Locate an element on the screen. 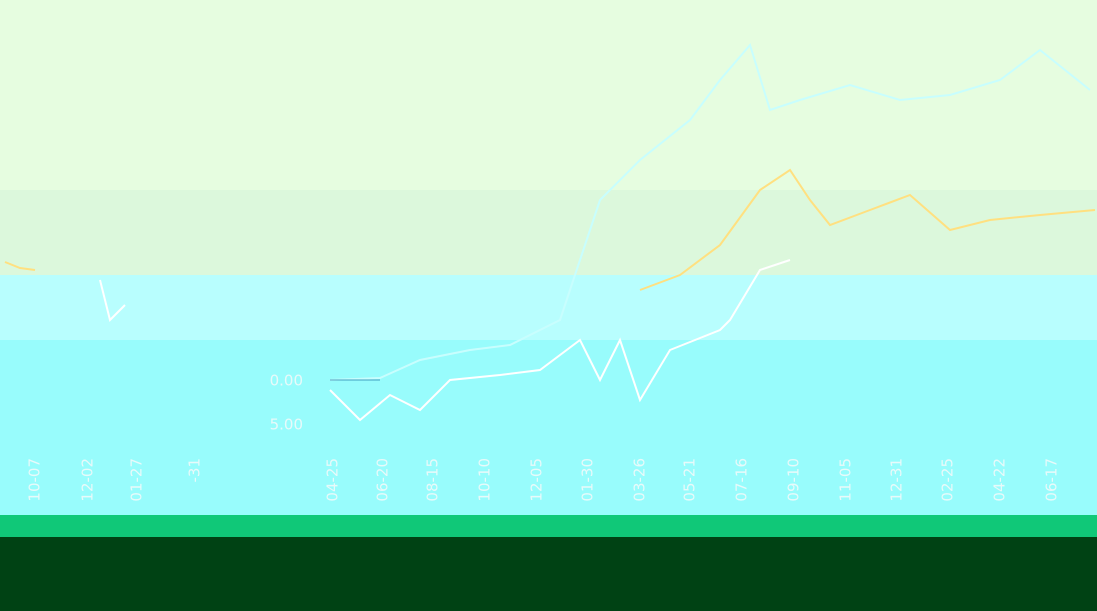  x-tick-label: 04-22 is located at coordinates (1000, 480).